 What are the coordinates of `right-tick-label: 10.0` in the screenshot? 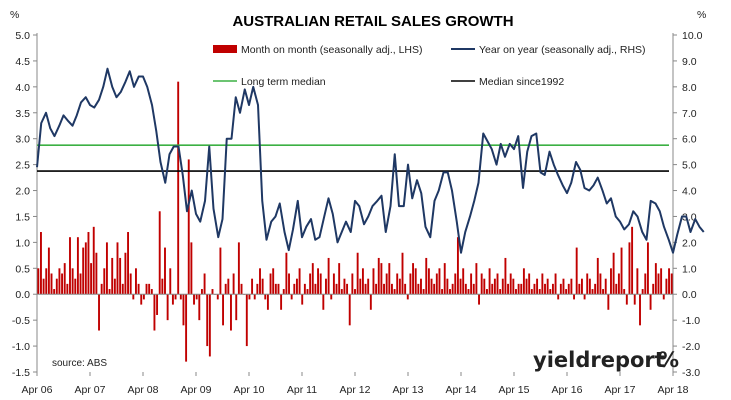 It's located at (692, 36).